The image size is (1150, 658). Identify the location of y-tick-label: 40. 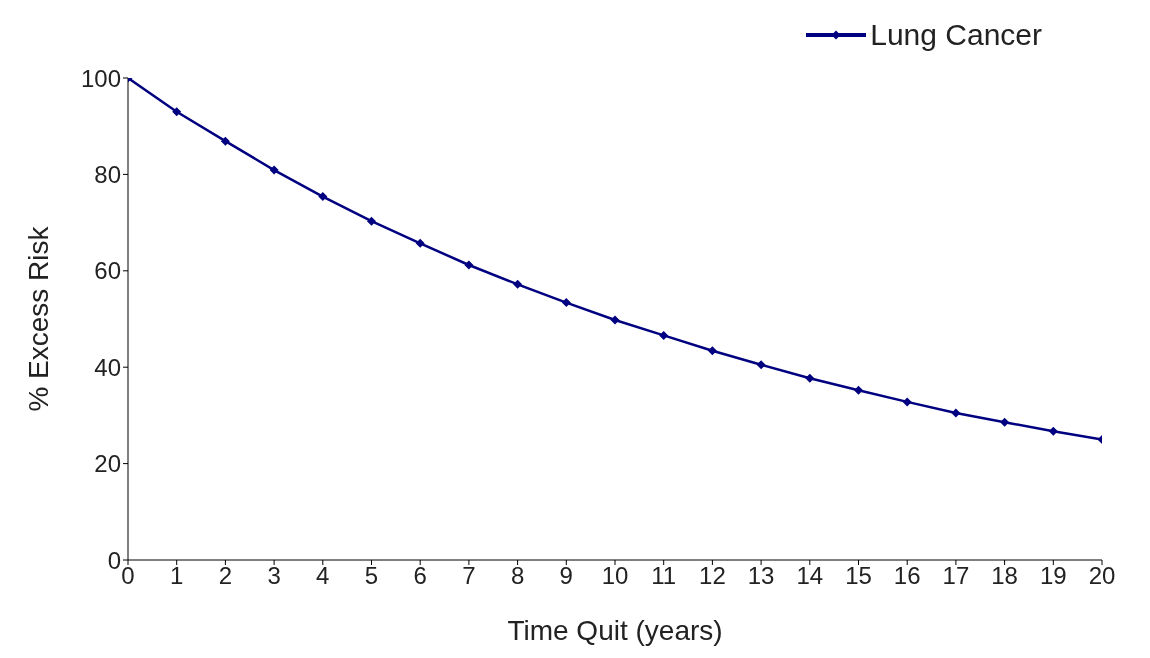
(107, 367).